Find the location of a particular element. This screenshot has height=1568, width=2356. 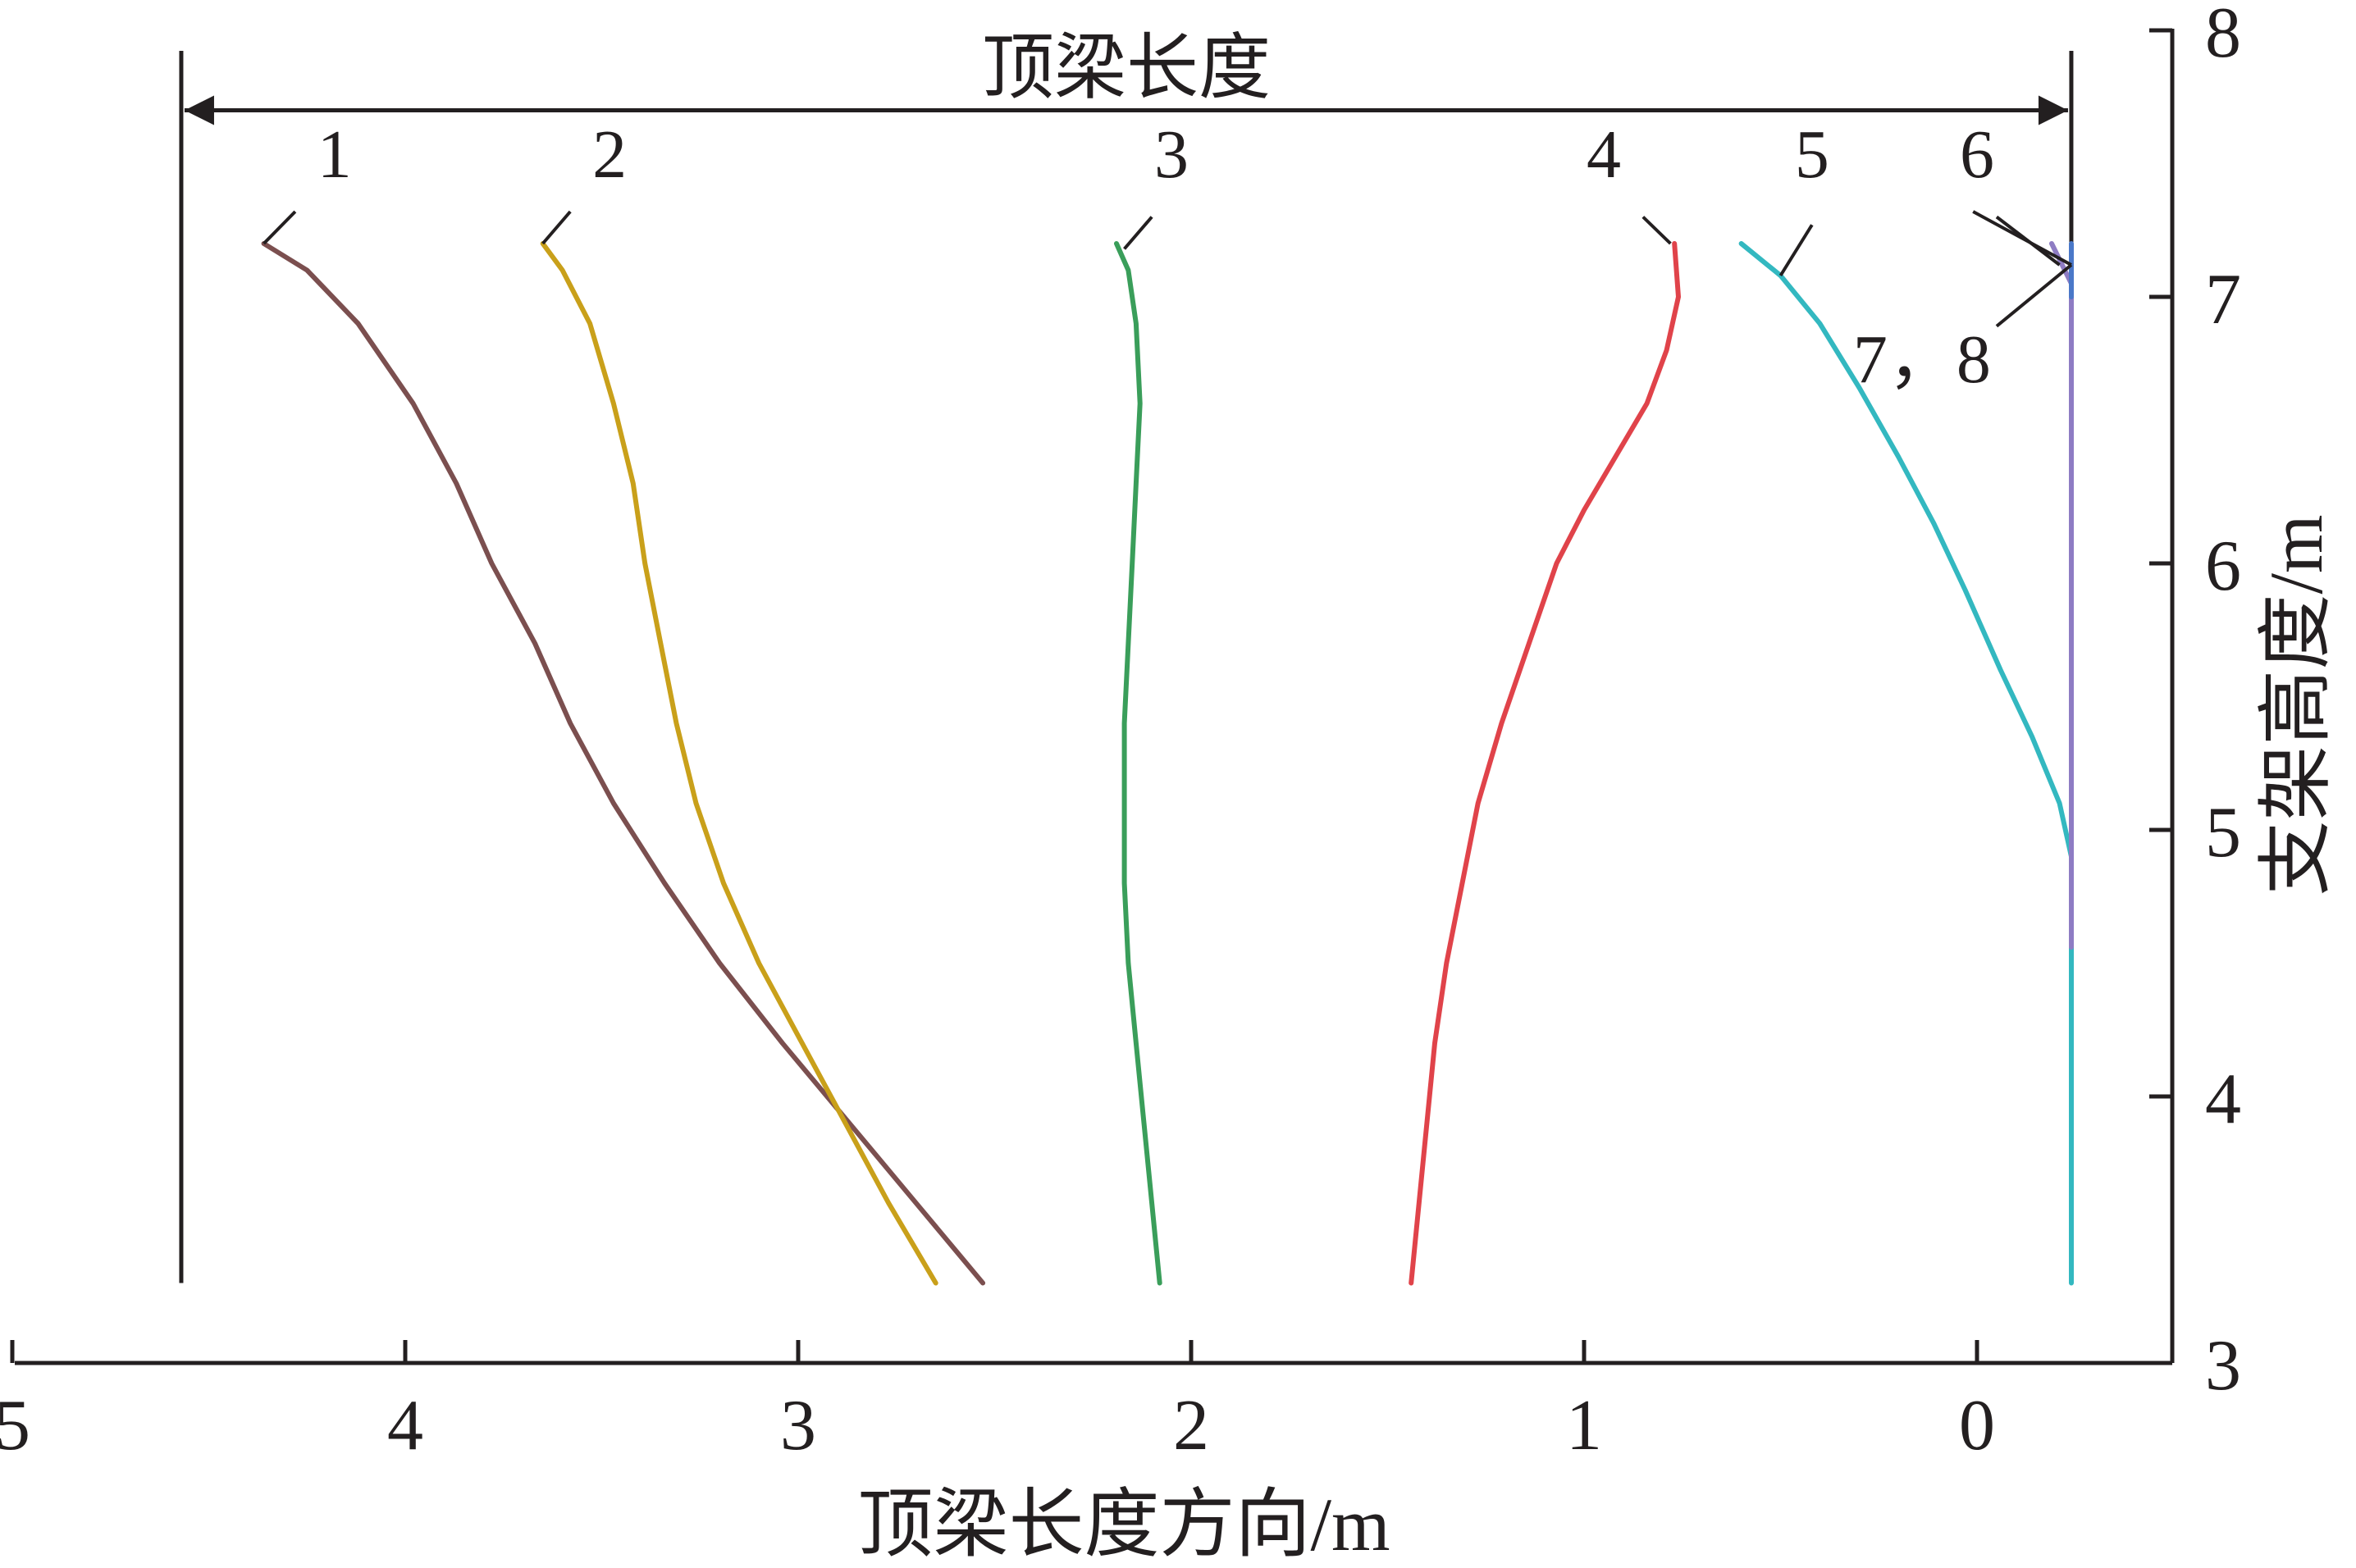

series-4: 4 is located at coordinates (1545, 701).